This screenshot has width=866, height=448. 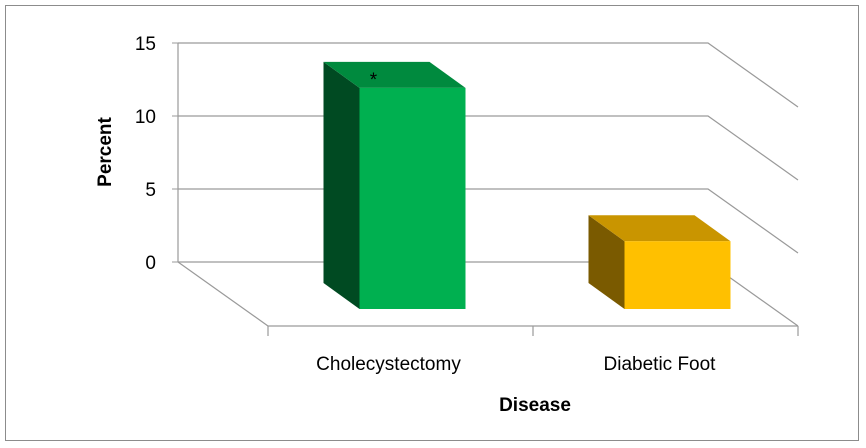 I want to click on x-category-label: Diabetic Foot, so click(x=660, y=364).